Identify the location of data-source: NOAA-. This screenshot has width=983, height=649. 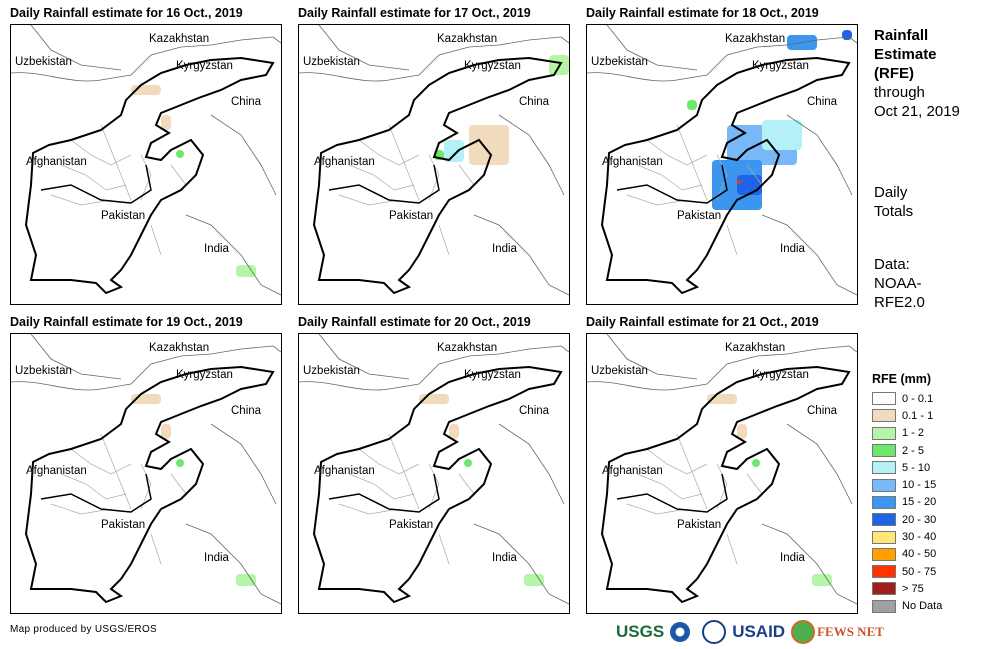
(898, 283).